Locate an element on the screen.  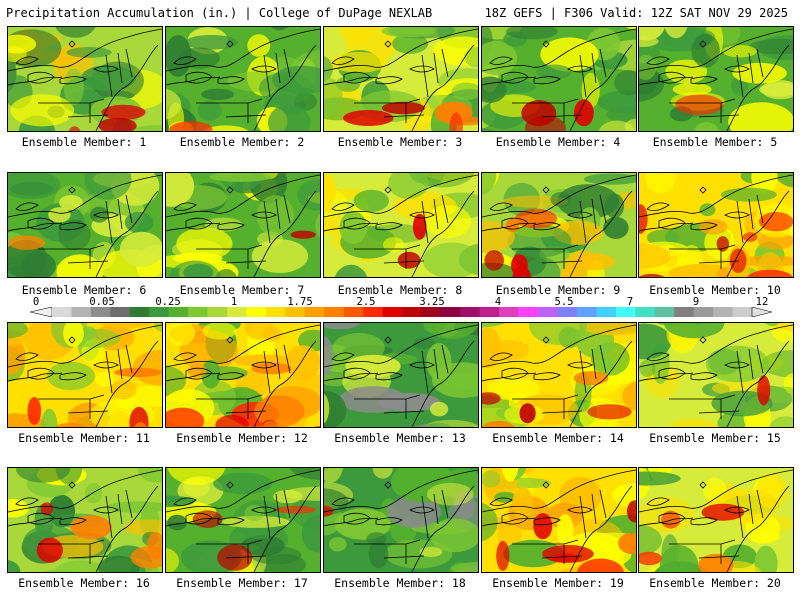
colorbar-tick-label: 0.05 is located at coordinates (102, 302).